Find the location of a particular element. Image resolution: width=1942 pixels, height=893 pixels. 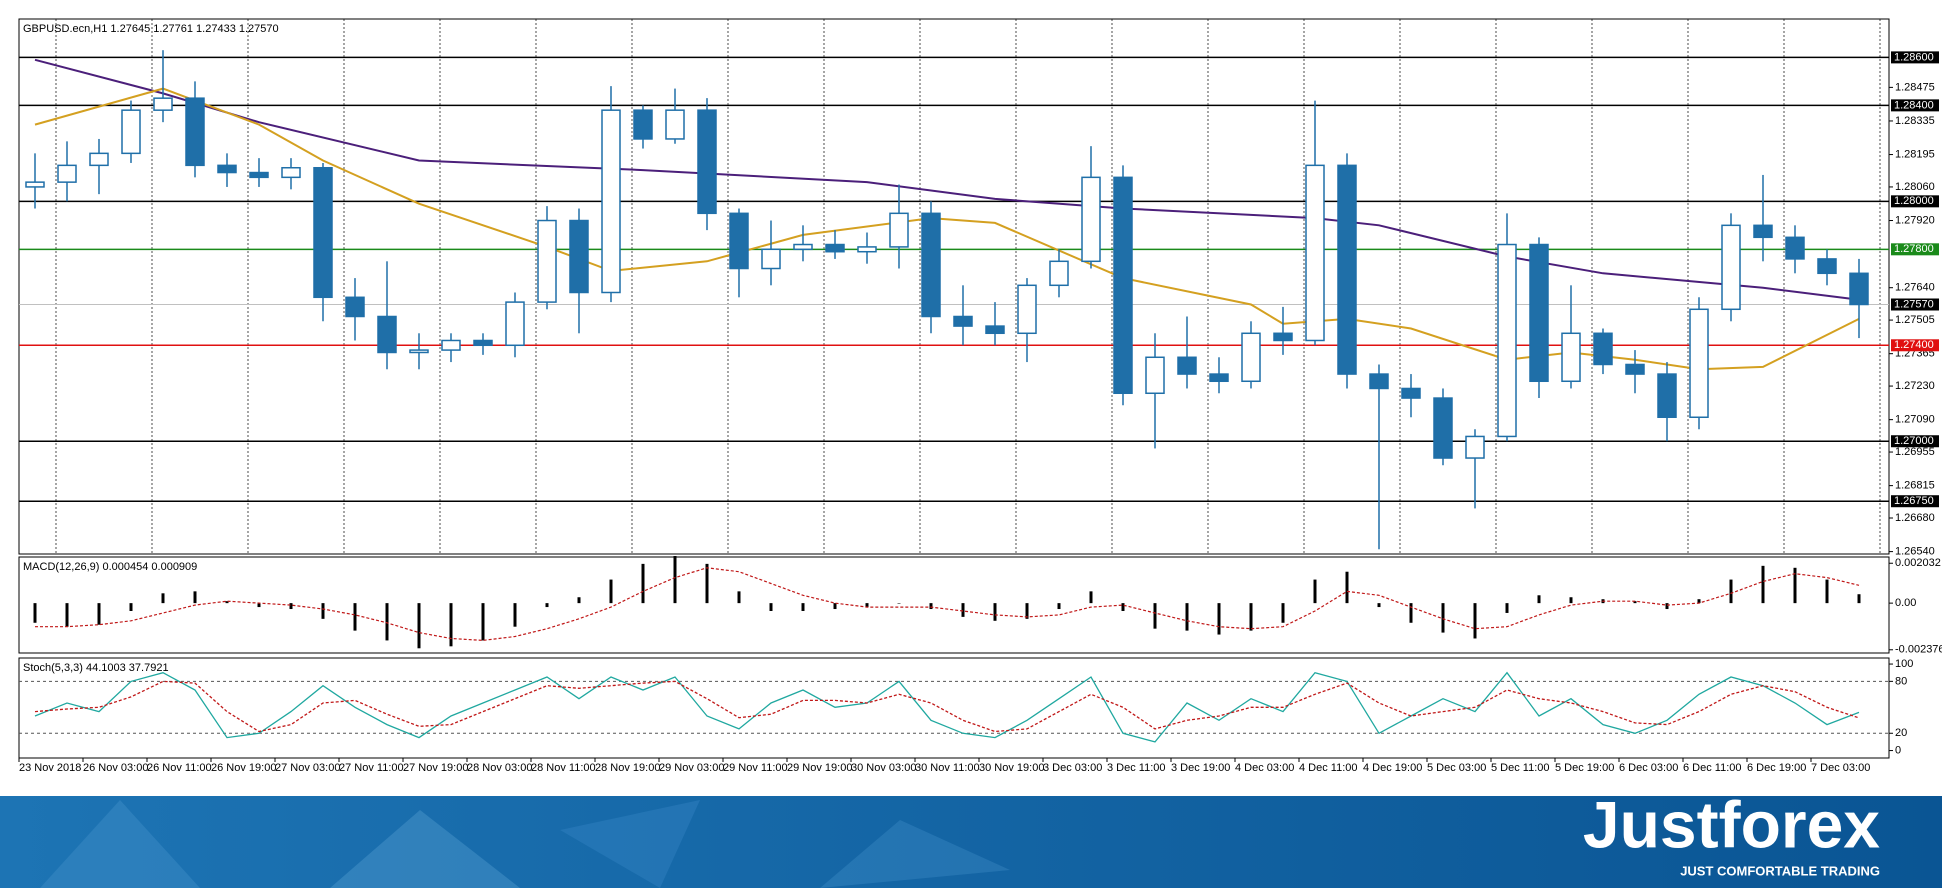

panel-title: MACD(12,26,9) 0.000454 0.000909 is located at coordinates (110, 567).